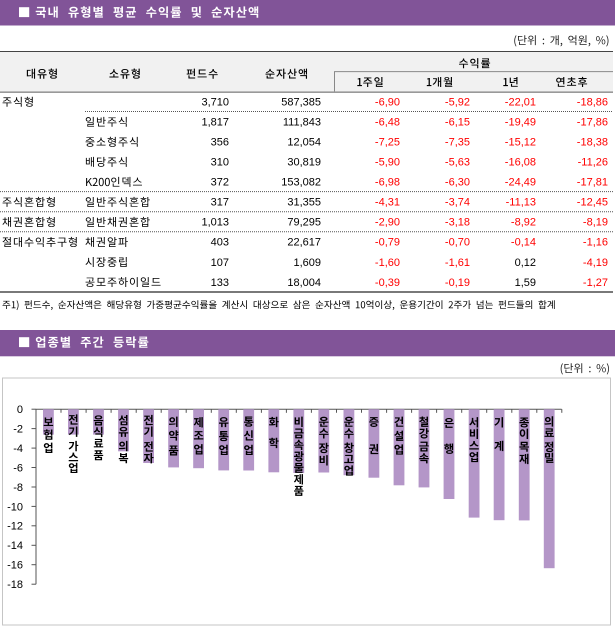 The width and height of the screenshot is (615, 628). Describe the element at coordinates (18, 468) in the screenshot. I see `svg-text: -6` at that location.